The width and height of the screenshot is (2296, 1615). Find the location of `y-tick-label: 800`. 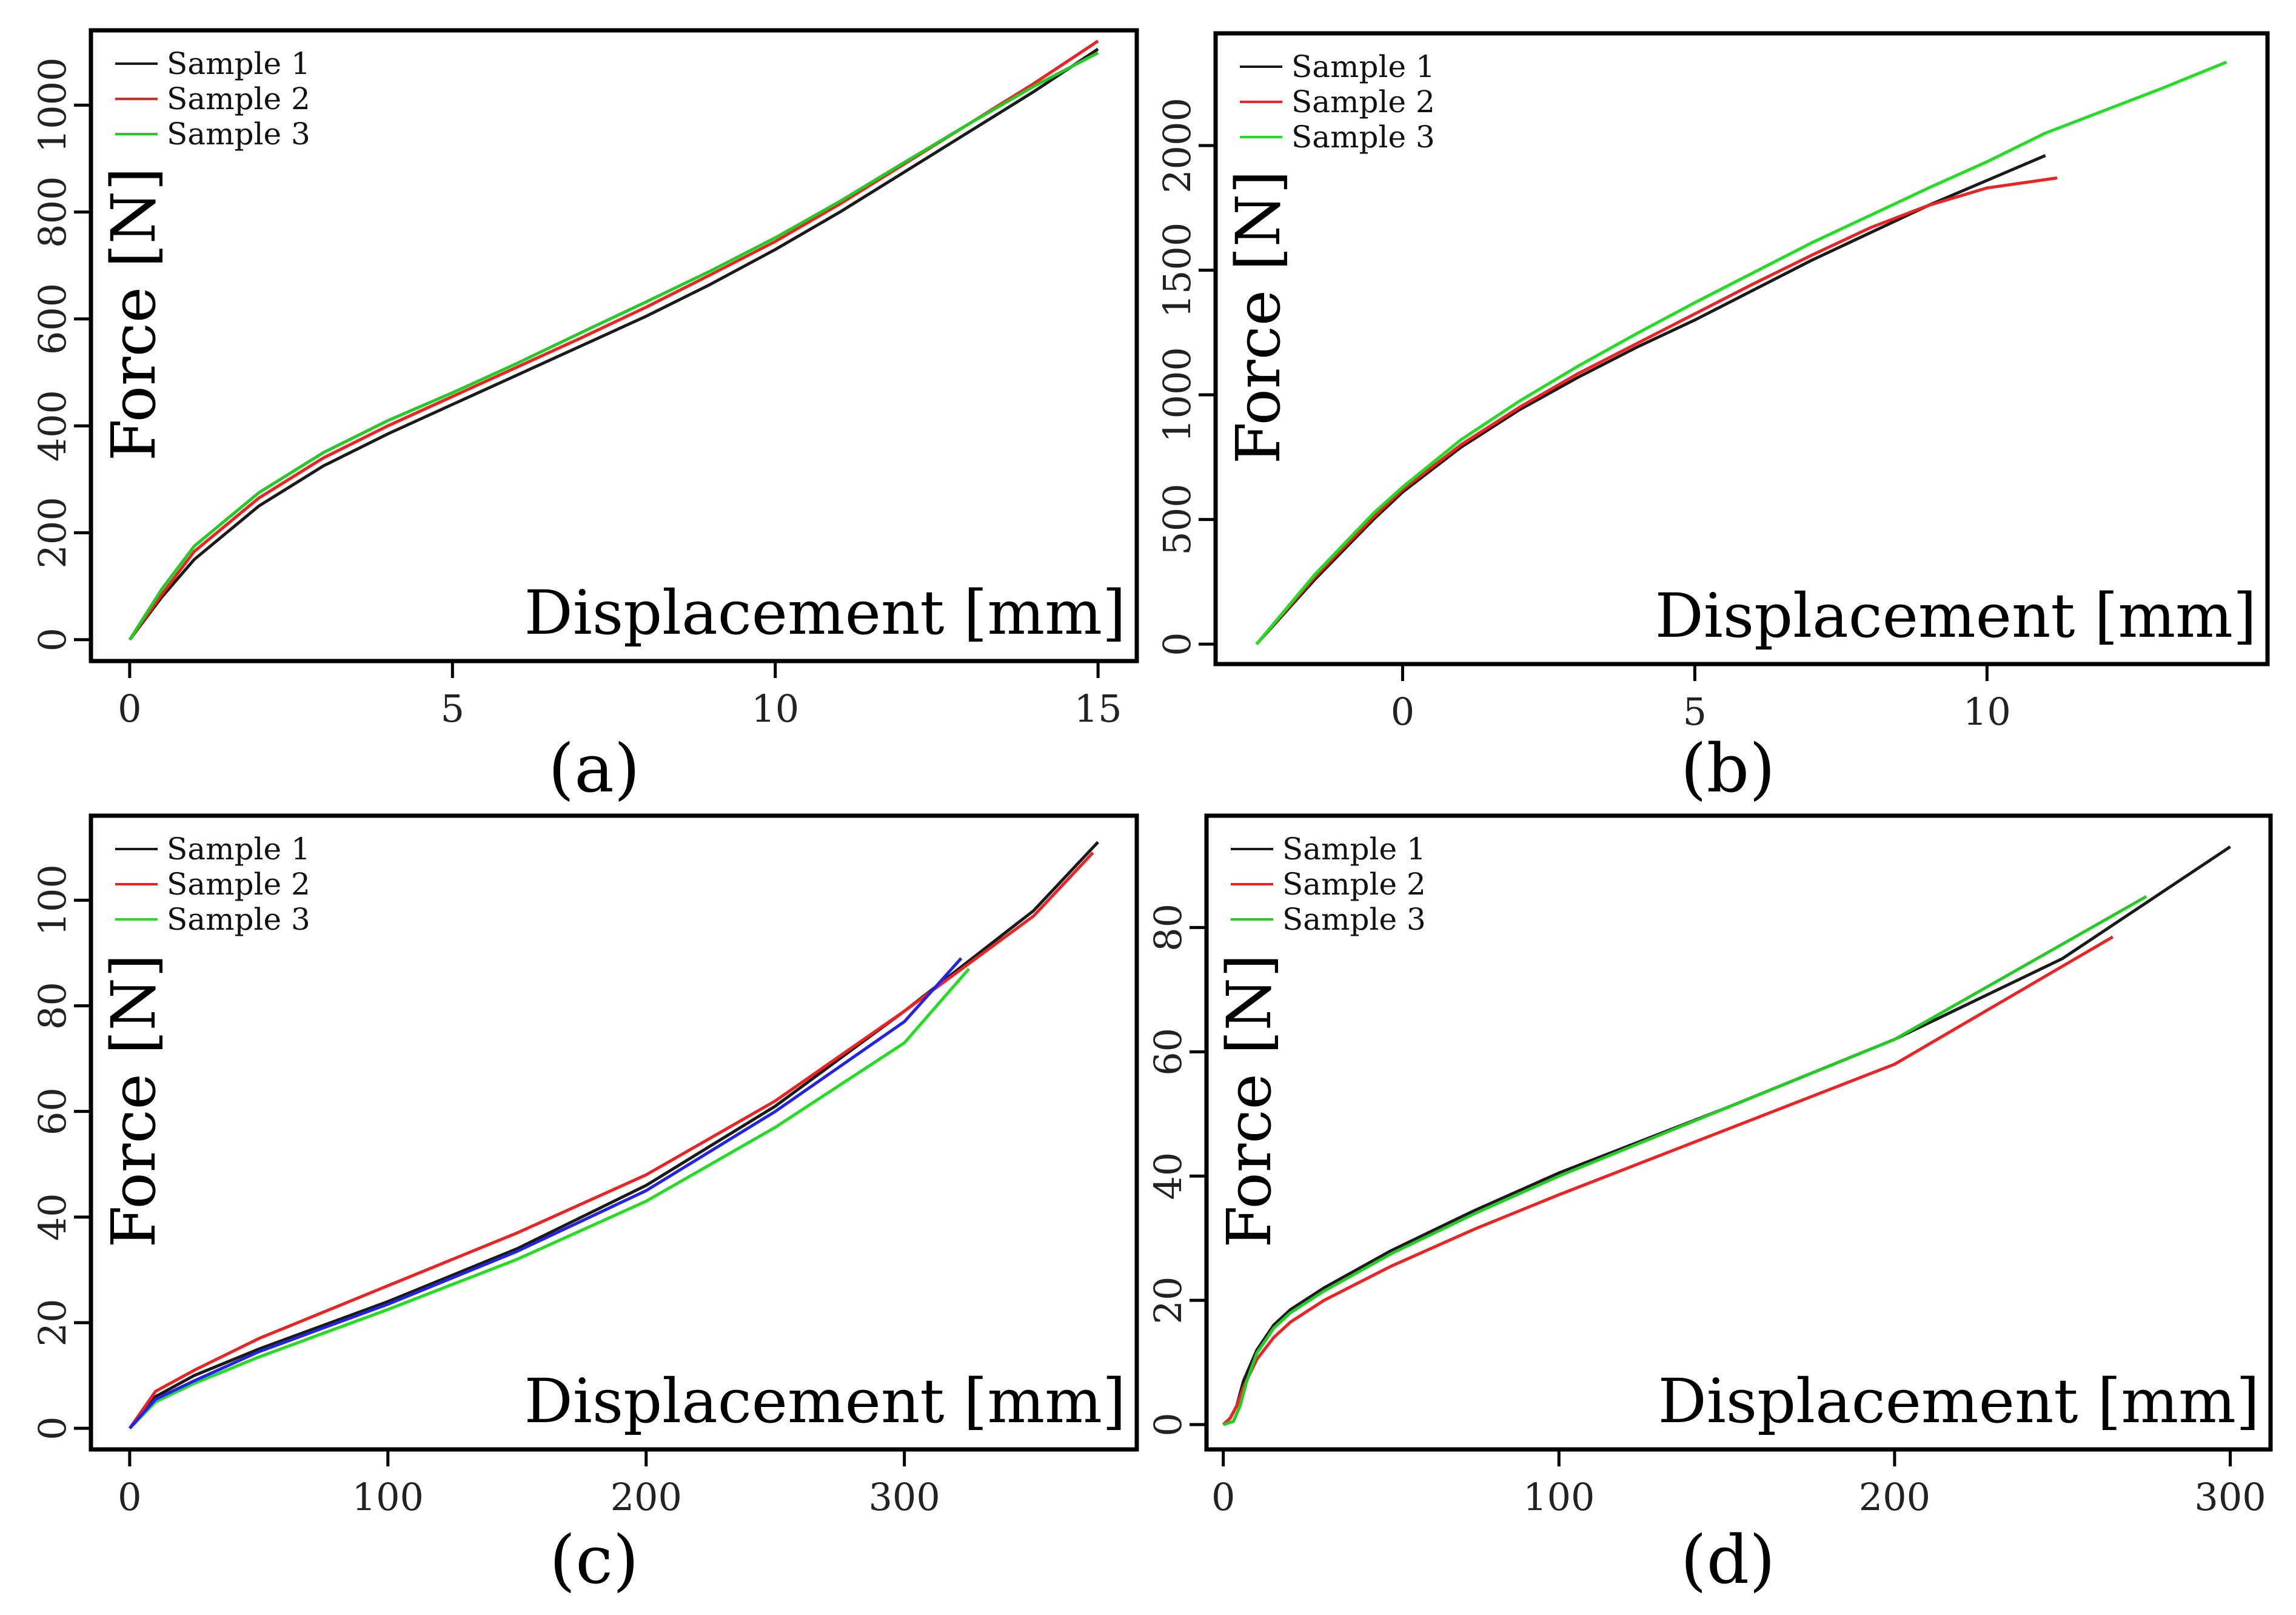

y-tick-label: 800 is located at coordinates (52, 212).